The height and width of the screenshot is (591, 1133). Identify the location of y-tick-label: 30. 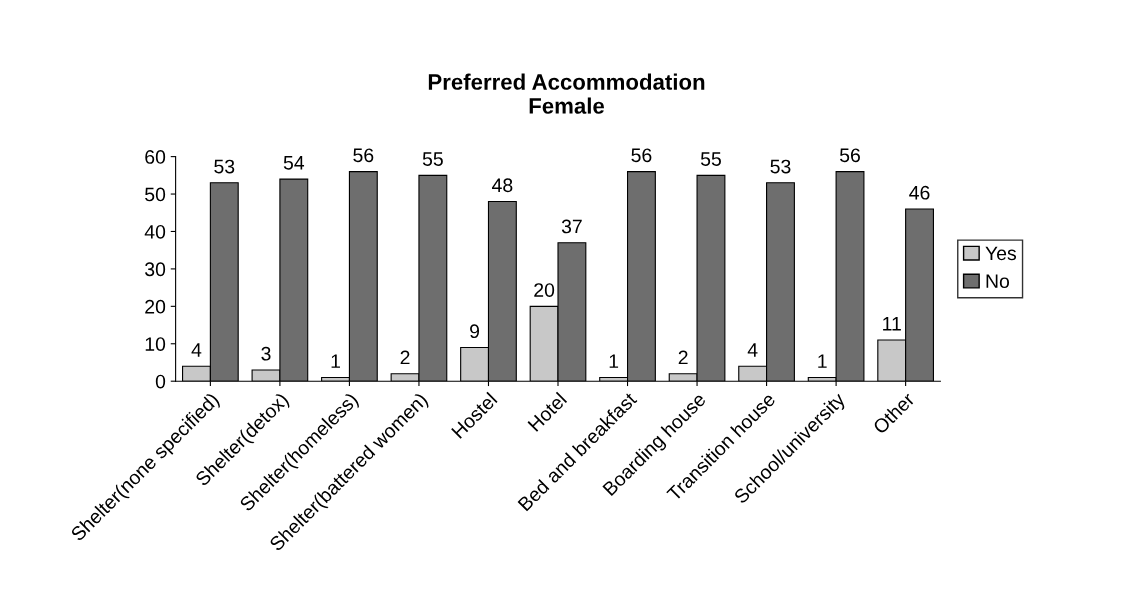
(155, 269).